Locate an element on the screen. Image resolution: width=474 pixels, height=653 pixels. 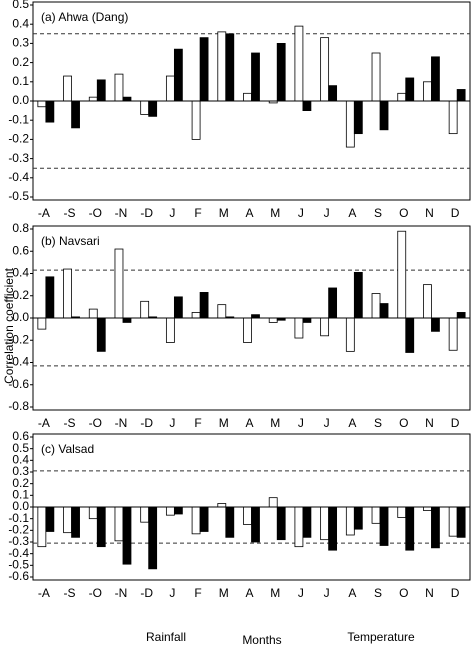
y-tick-label: 0.2 is located at coordinates (20, 295).